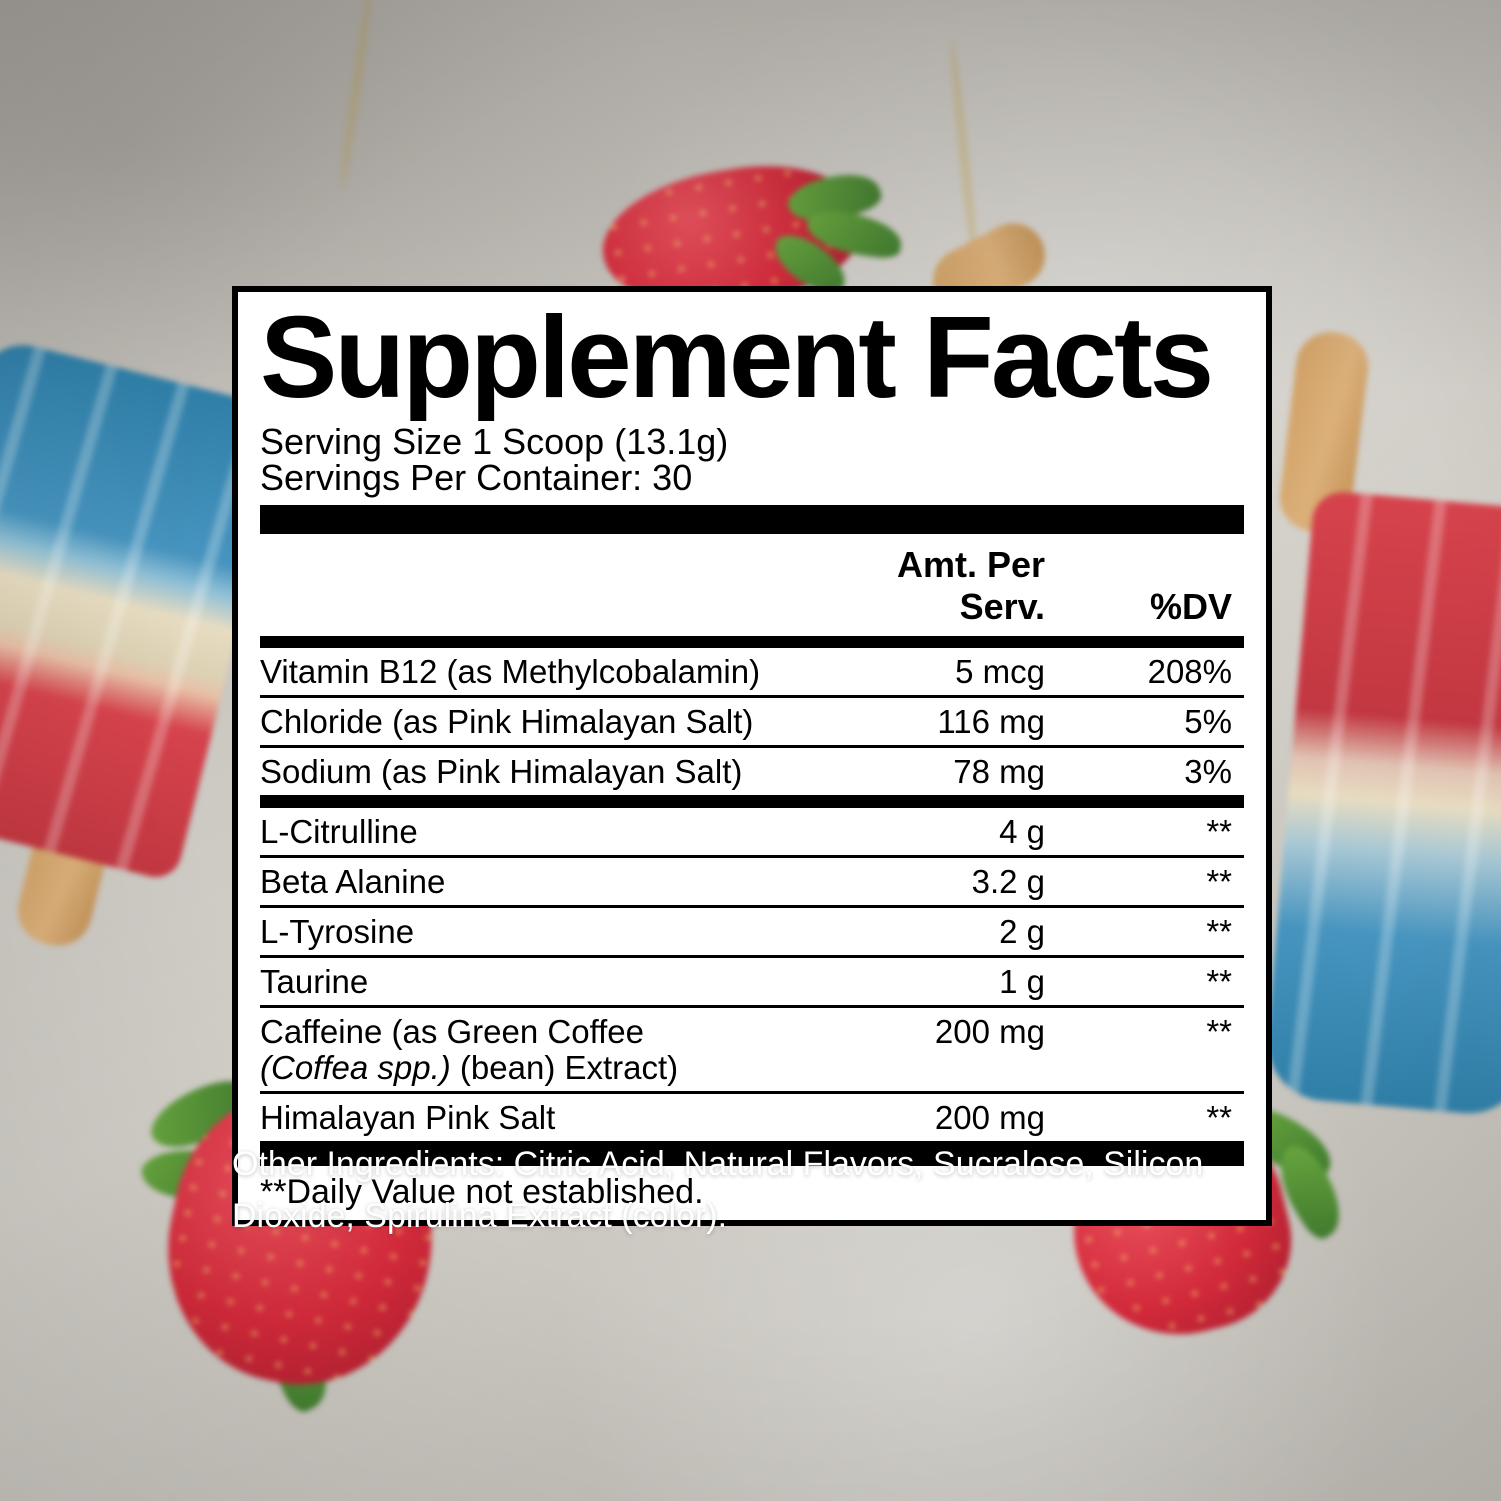  What do you see at coordinates (752, 585) in the screenshot?
I see `table-header: Amt. Per Serv. %DV` at bounding box center [752, 585].